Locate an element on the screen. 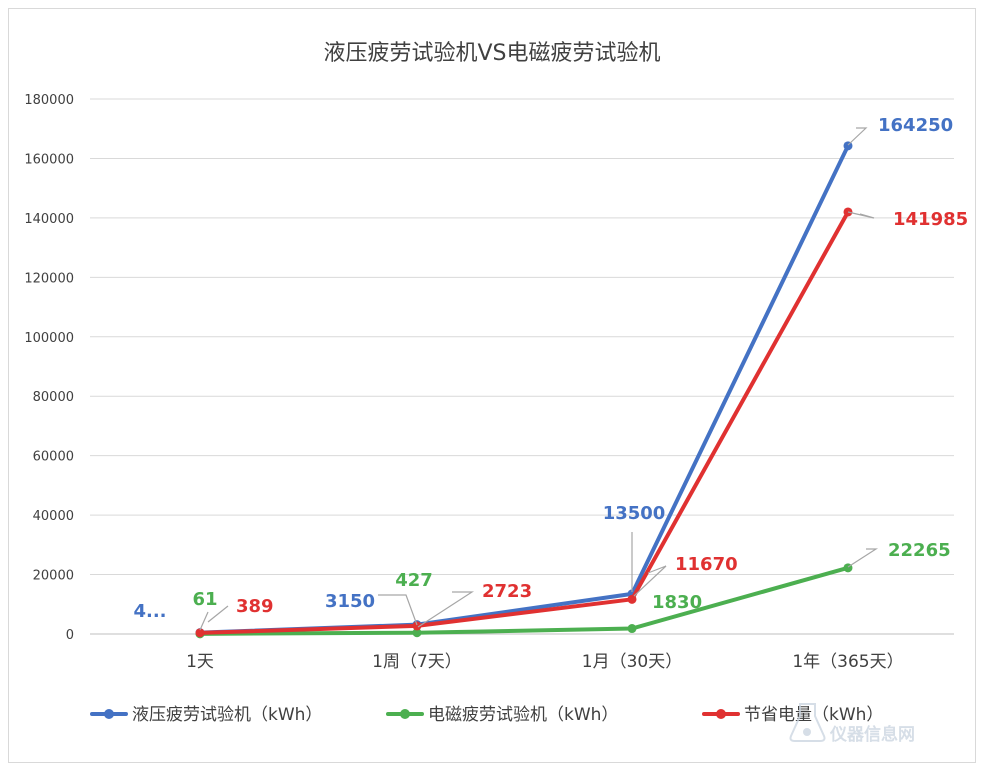  data-label: 2723 is located at coordinates (507, 591).